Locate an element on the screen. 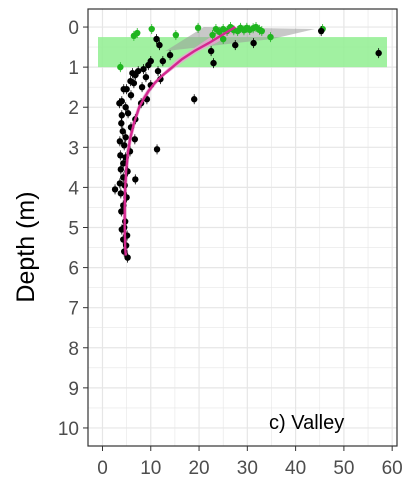  fit-line is located at coordinates (179, 140).